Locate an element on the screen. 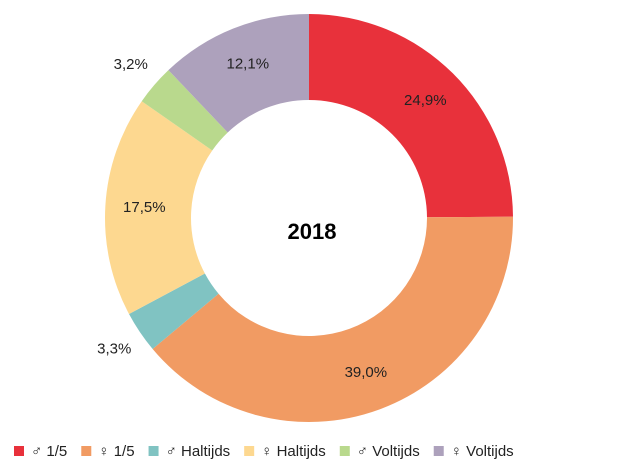 This screenshot has width=619, height=466. legend-label: ♀ Haltijds is located at coordinates (293, 451).